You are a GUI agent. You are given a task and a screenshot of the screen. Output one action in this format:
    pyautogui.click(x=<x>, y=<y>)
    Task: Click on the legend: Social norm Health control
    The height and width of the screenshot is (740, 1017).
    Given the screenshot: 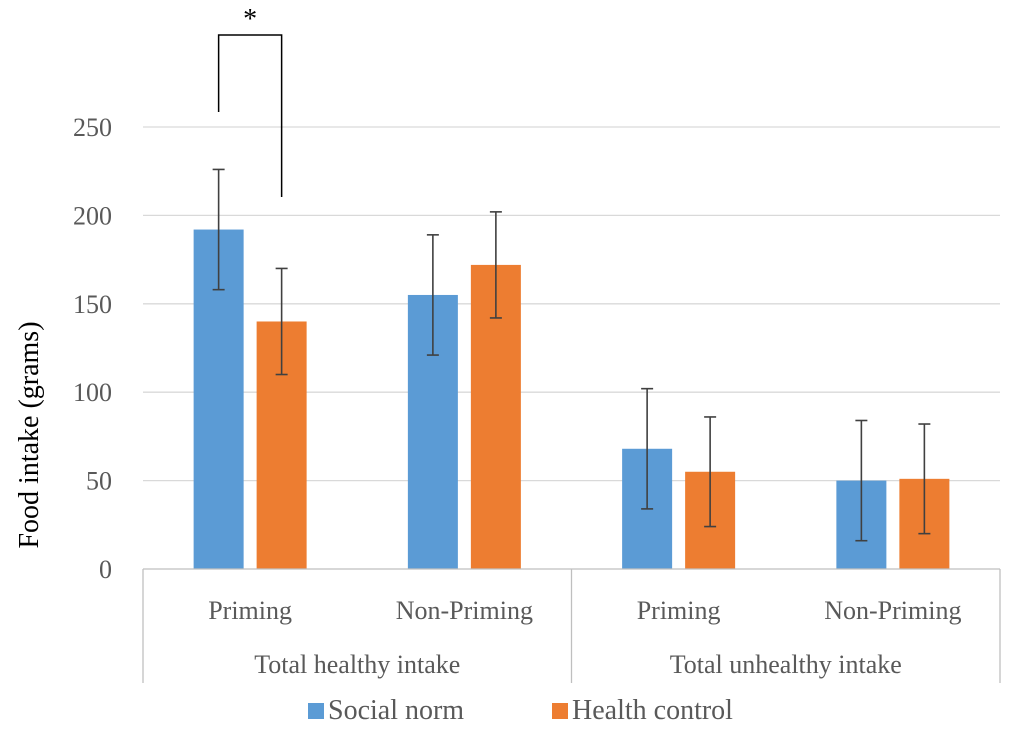 What is the action you would take?
    pyautogui.click(x=520, y=710)
    